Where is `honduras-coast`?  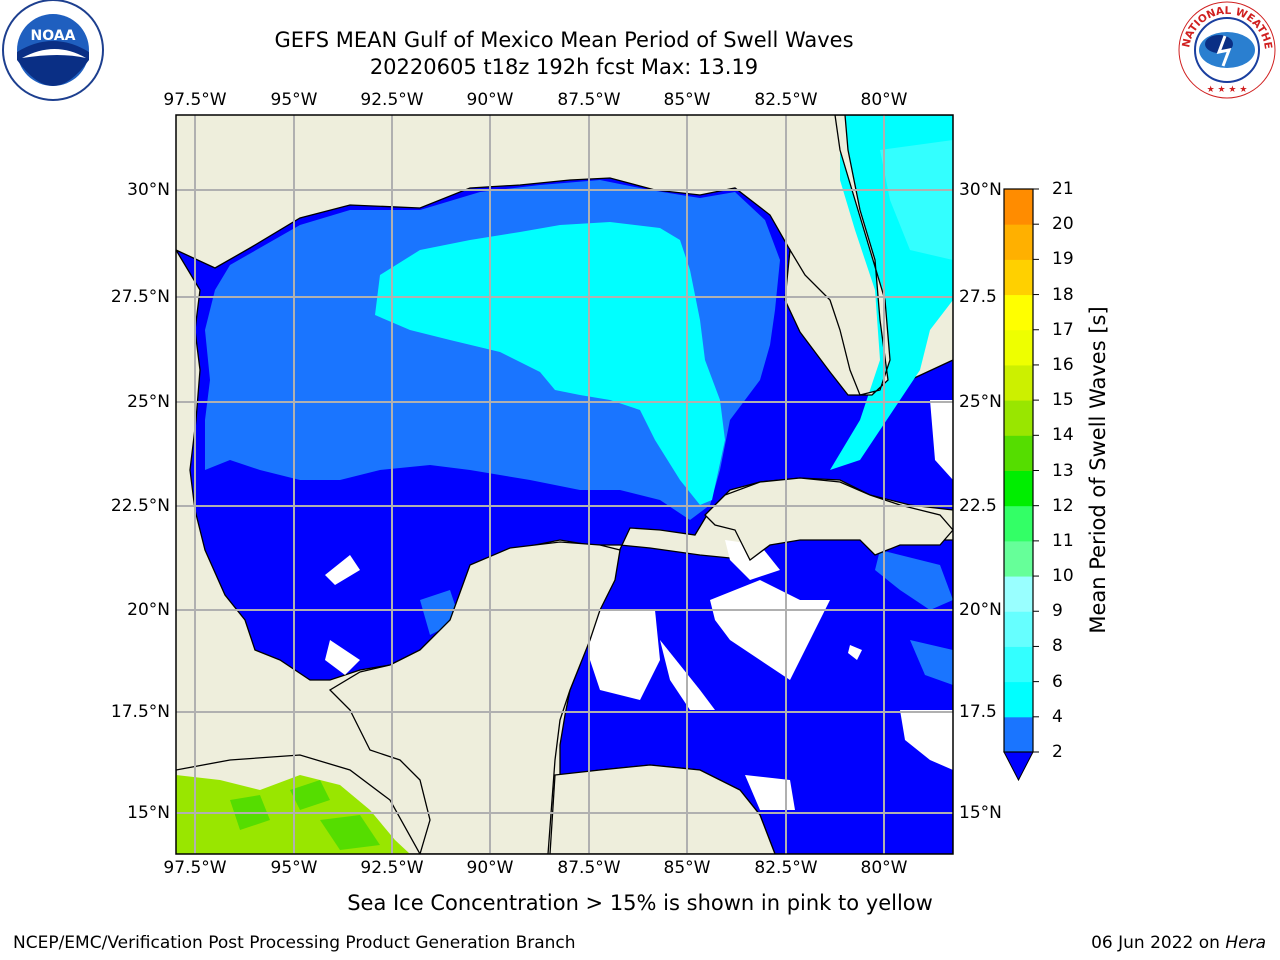 honduras-coast is located at coordinates (662, 809).